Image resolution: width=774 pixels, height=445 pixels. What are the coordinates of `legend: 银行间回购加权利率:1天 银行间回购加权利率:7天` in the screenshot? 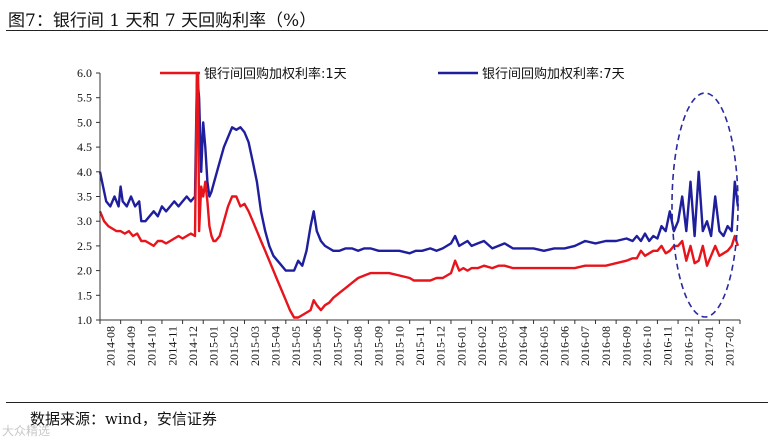 It's located at (392, 74).